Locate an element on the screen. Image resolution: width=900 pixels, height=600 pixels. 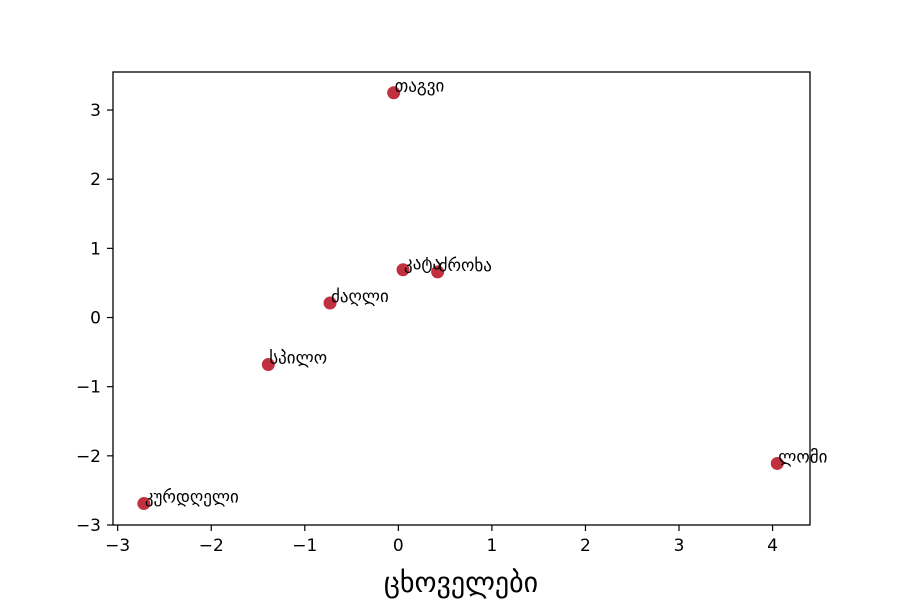
x-tick-label: 4 is located at coordinates (772, 546).